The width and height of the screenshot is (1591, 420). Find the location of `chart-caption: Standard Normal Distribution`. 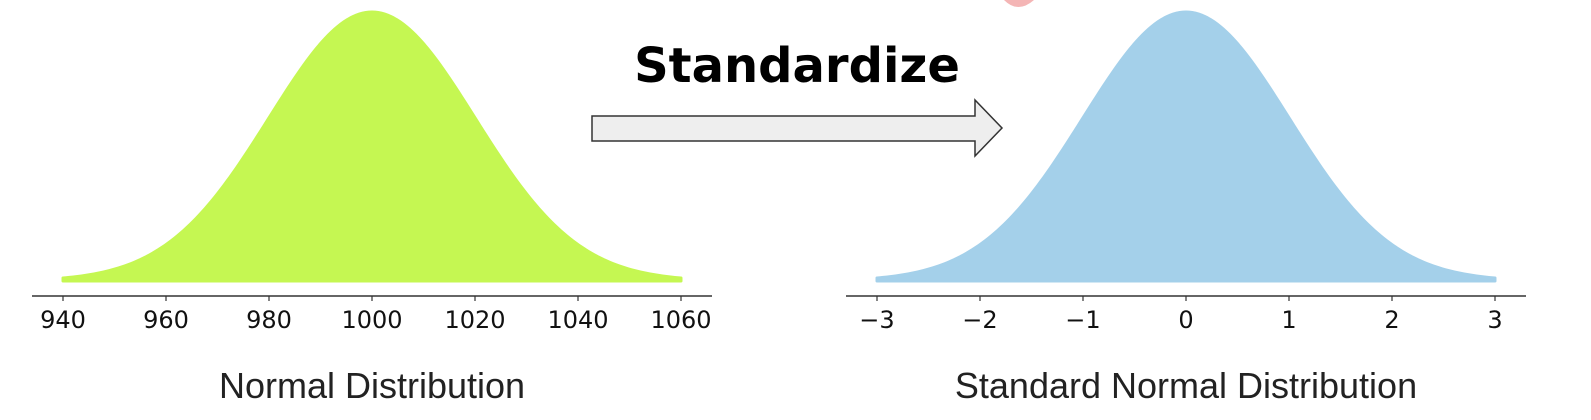

chart-caption: Standard Normal Distribution is located at coordinates (1186, 385).